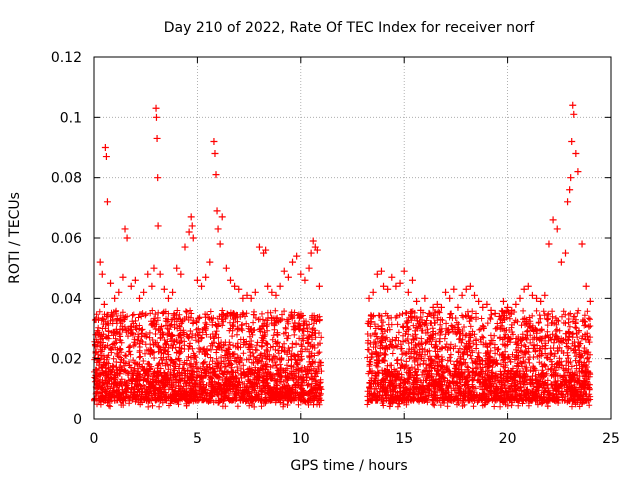  Describe the element at coordinates (197, 439) in the screenshot. I see `x-tick-label: 5` at that location.